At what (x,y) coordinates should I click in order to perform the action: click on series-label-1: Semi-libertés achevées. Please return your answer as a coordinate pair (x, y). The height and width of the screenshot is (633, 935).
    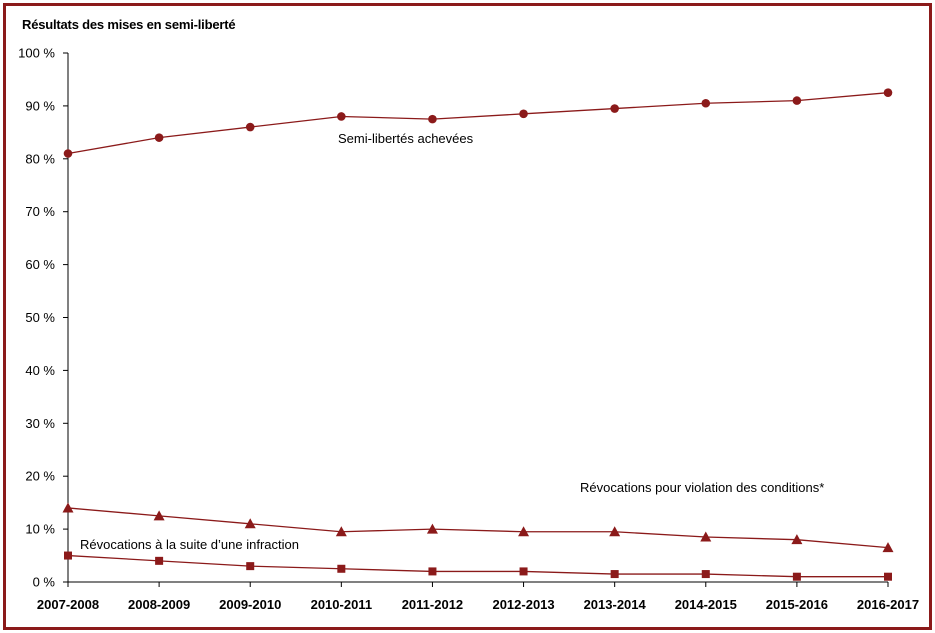
    Looking at the image, I should click on (406, 138).